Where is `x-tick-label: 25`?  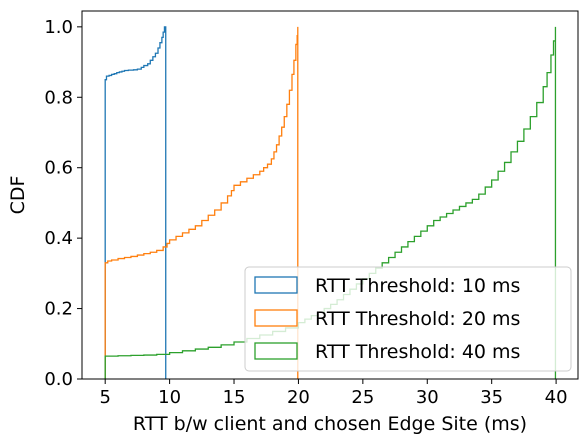 x-tick-label: 25 is located at coordinates (362, 397).